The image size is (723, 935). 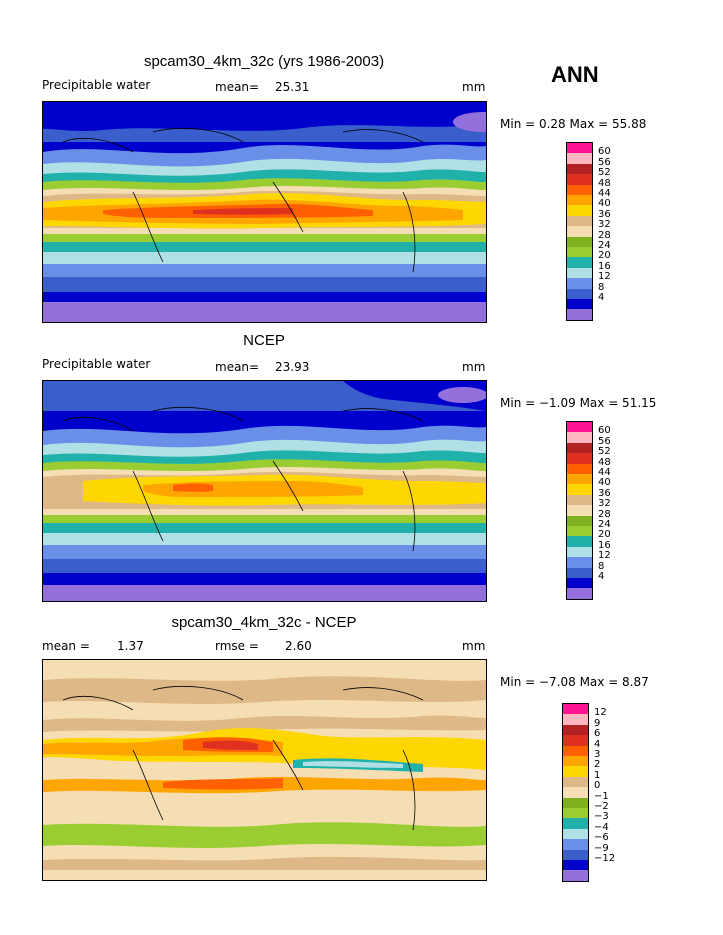 I want to click on colorbar-tick-label: −9, so click(x=601, y=848).